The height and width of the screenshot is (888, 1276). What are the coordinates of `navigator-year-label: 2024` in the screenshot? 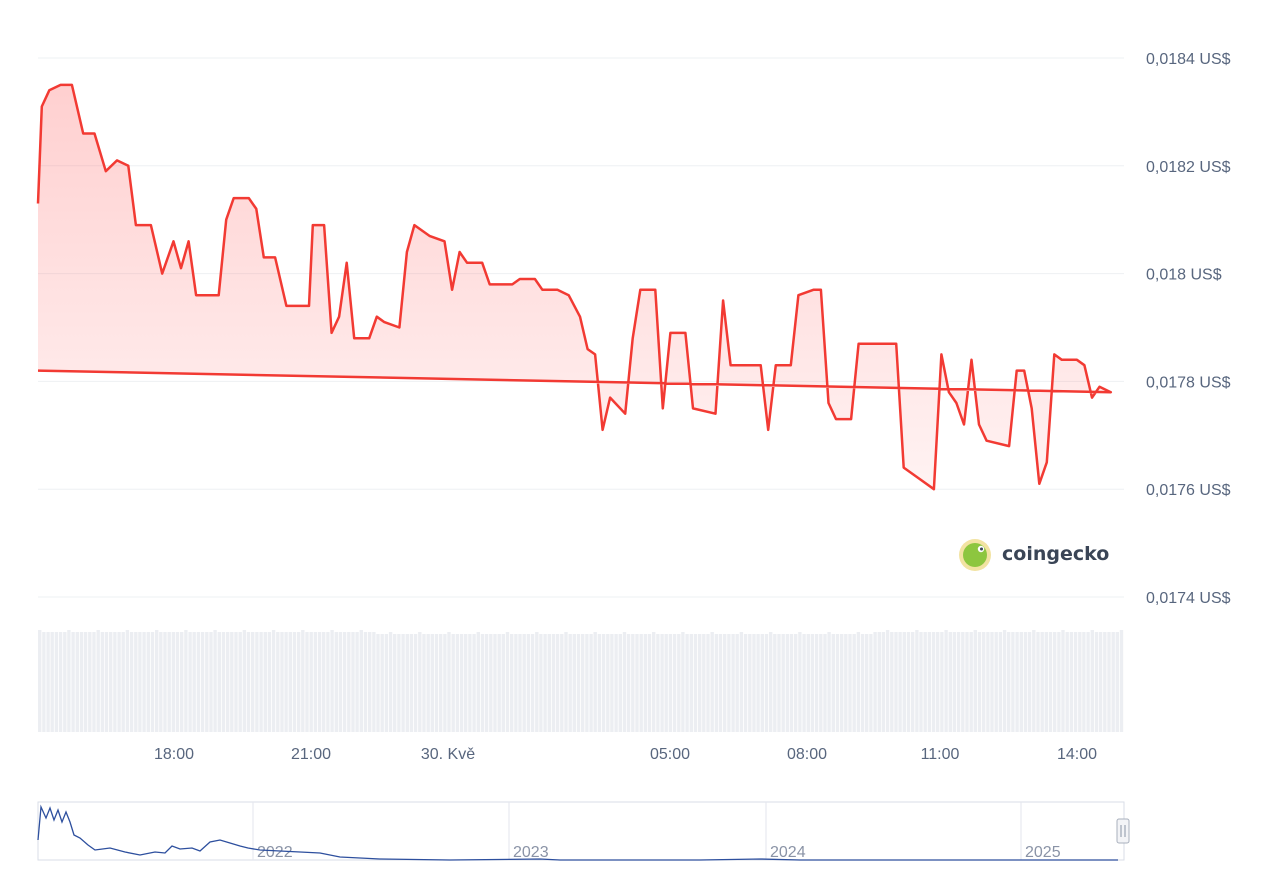 It's located at (788, 852).